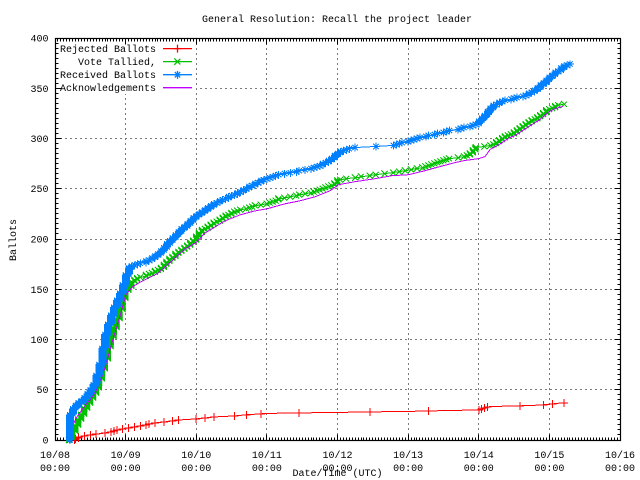  Describe the element at coordinates (42, 391) in the screenshot. I see `svg-text: 50` at that location.